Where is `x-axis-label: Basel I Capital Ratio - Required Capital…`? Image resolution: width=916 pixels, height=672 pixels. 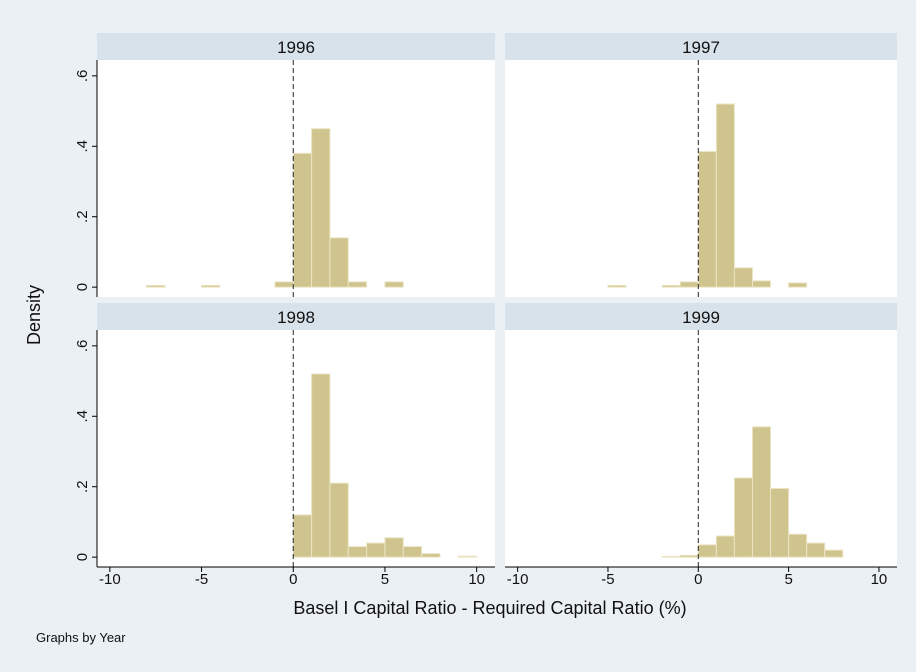
x-axis-label: Basel I Capital Ratio - Required Capital… is located at coordinates (489, 608).